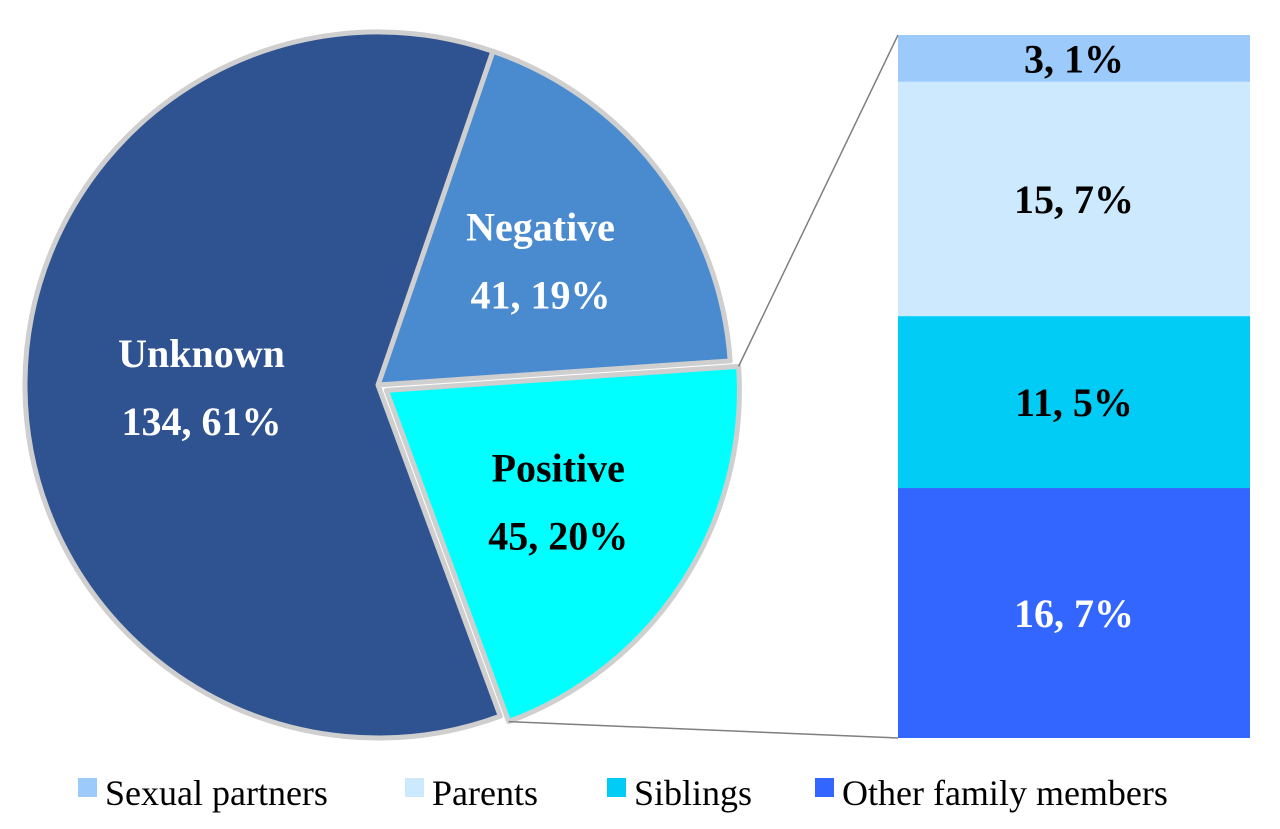 The height and width of the screenshot is (829, 1280). What do you see at coordinates (202, 421) in the screenshot?
I see `pie-label-value-unknown: 134, 61%` at bounding box center [202, 421].